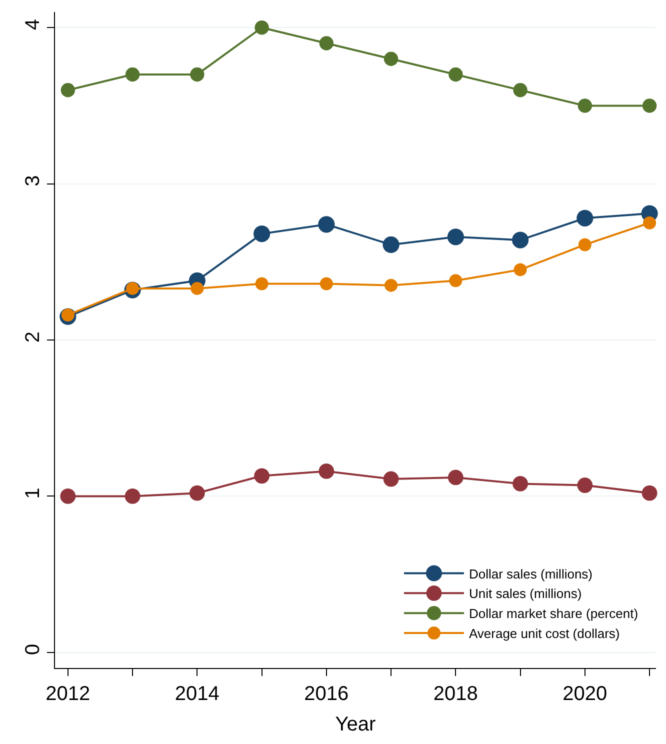 Image resolution: width=666 pixels, height=744 pixels. Describe the element at coordinates (33, 337) in the screenshot. I see `y-tick-label: 2` at that location.